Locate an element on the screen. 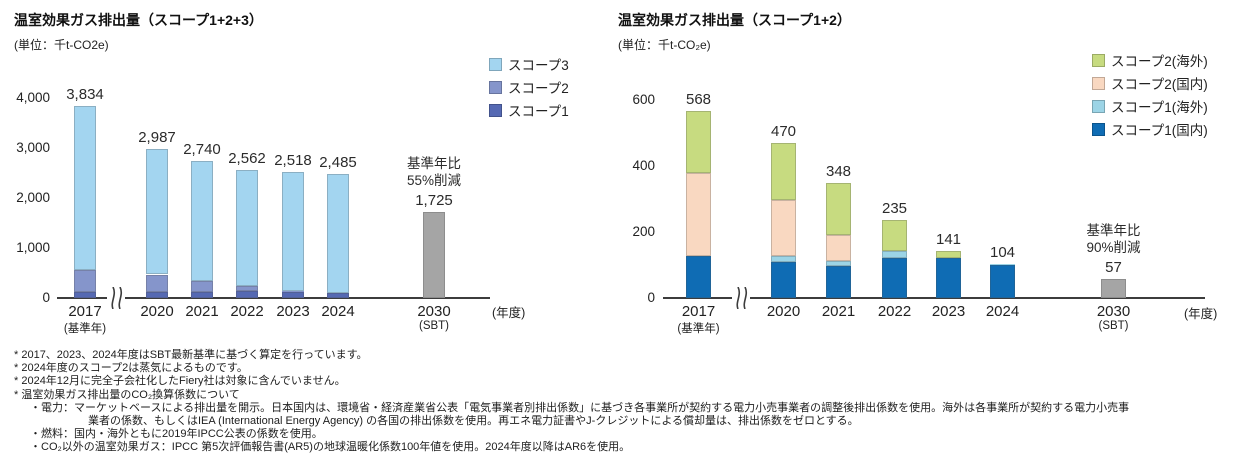 Image resolution: width=1240 pixels, height=470 pixels. y-tick-label: 2,000 is located at coordinates (33, 197).